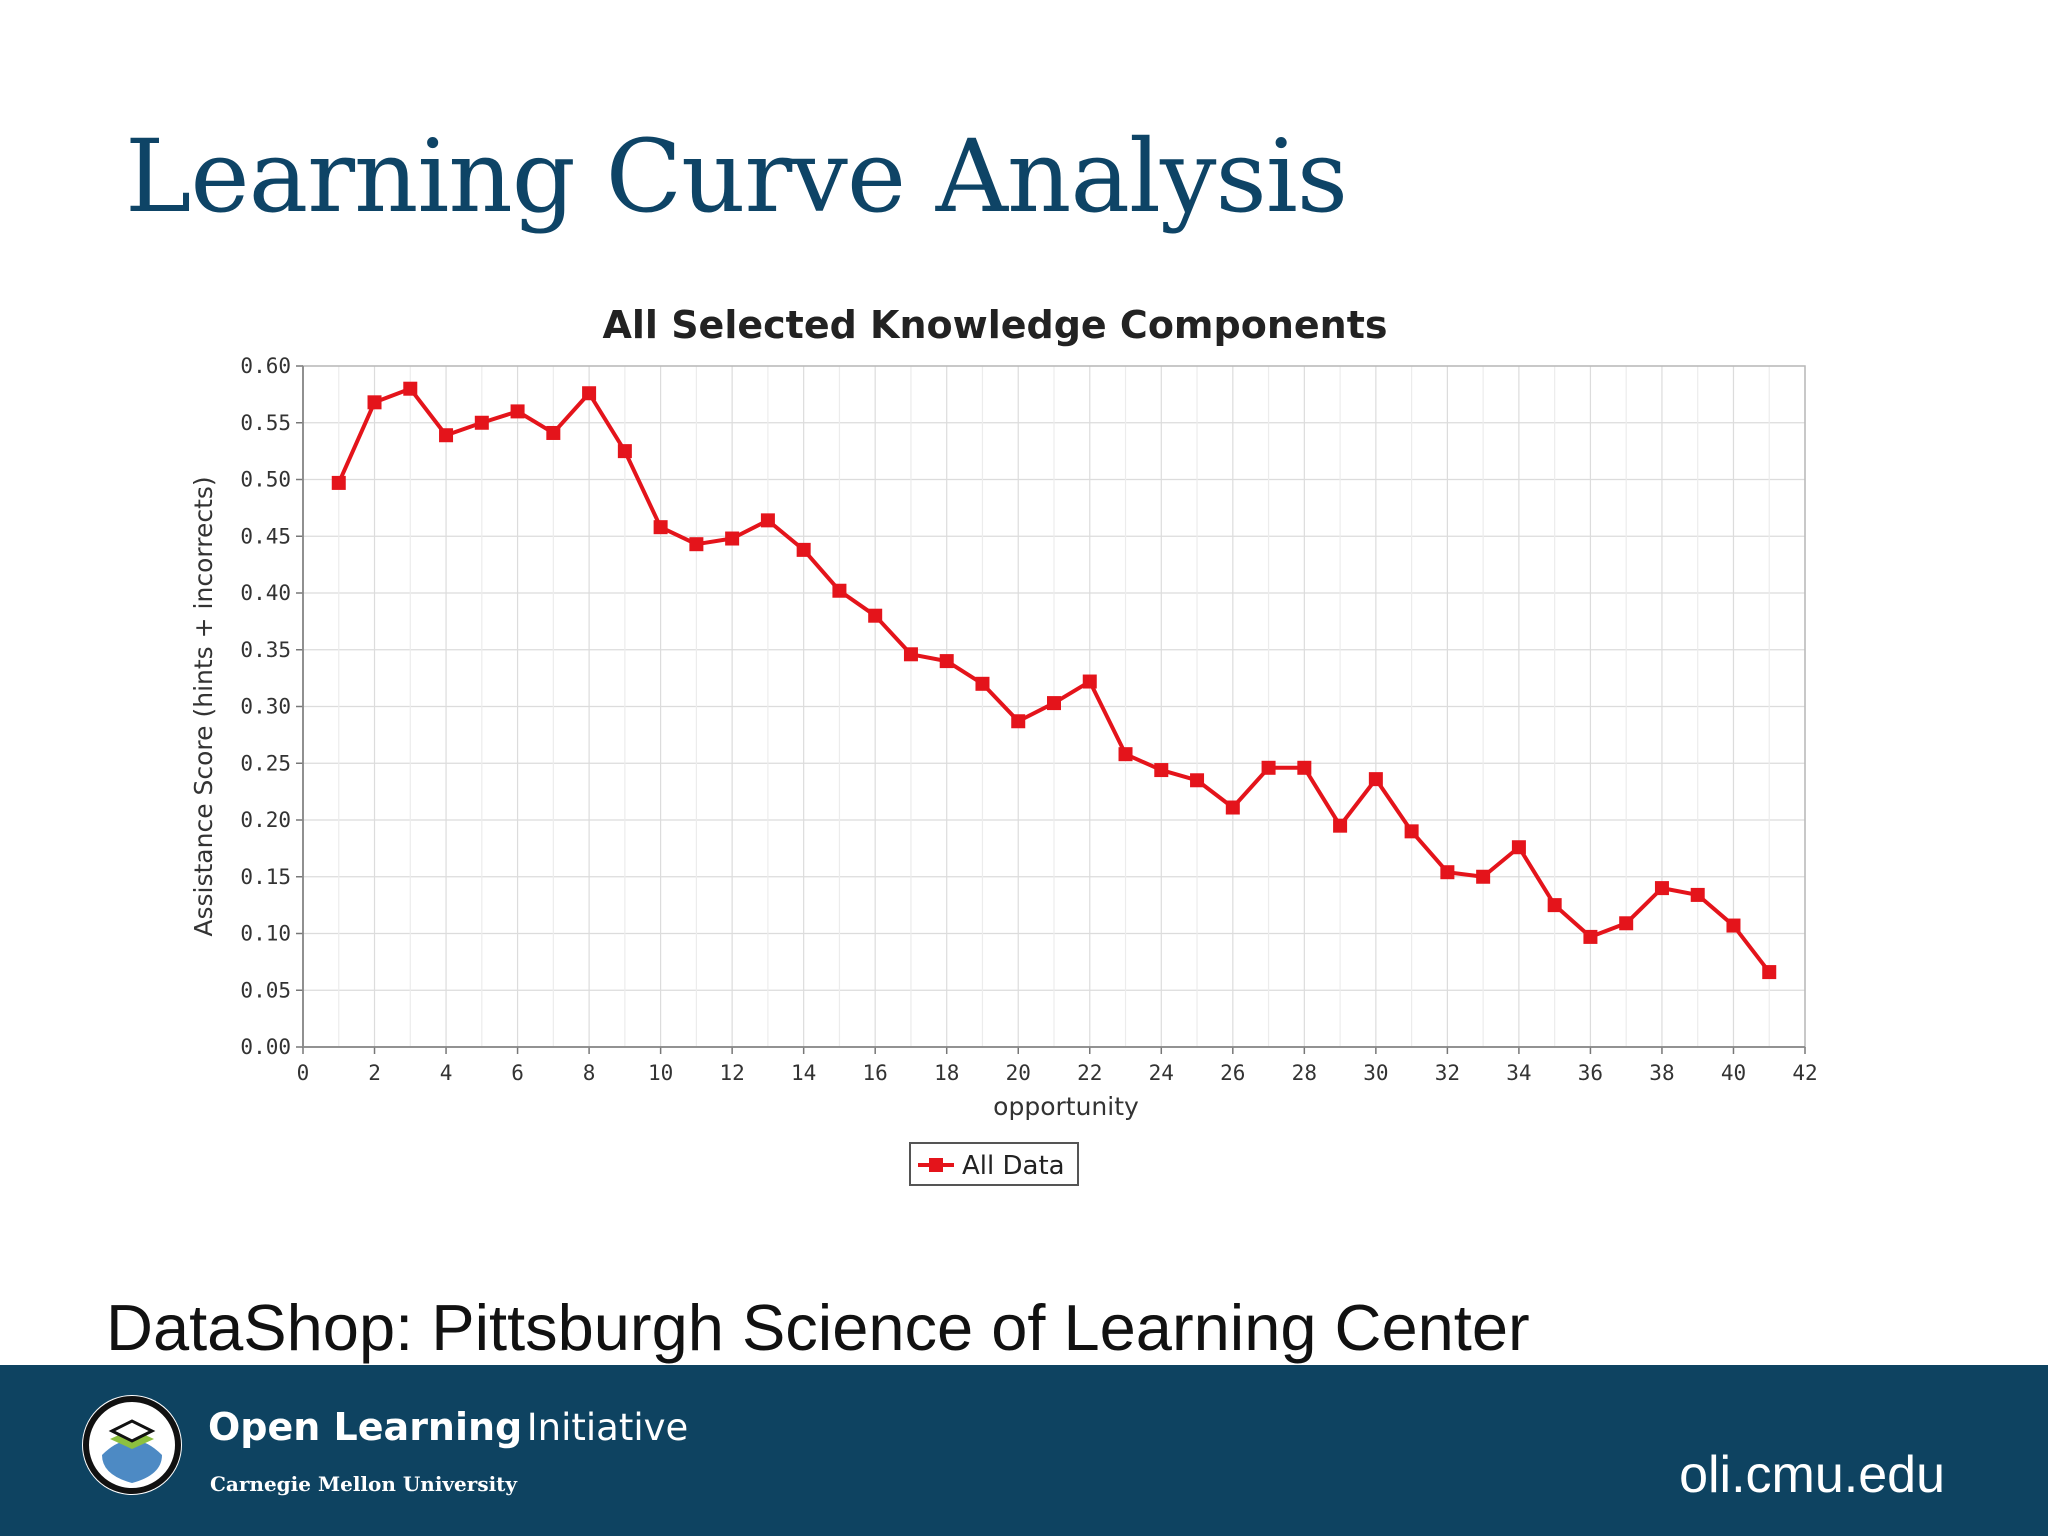 This screenshot has height=1536, width=2048. I want to click on x-tick-label: 26, so click(1232, 1073).